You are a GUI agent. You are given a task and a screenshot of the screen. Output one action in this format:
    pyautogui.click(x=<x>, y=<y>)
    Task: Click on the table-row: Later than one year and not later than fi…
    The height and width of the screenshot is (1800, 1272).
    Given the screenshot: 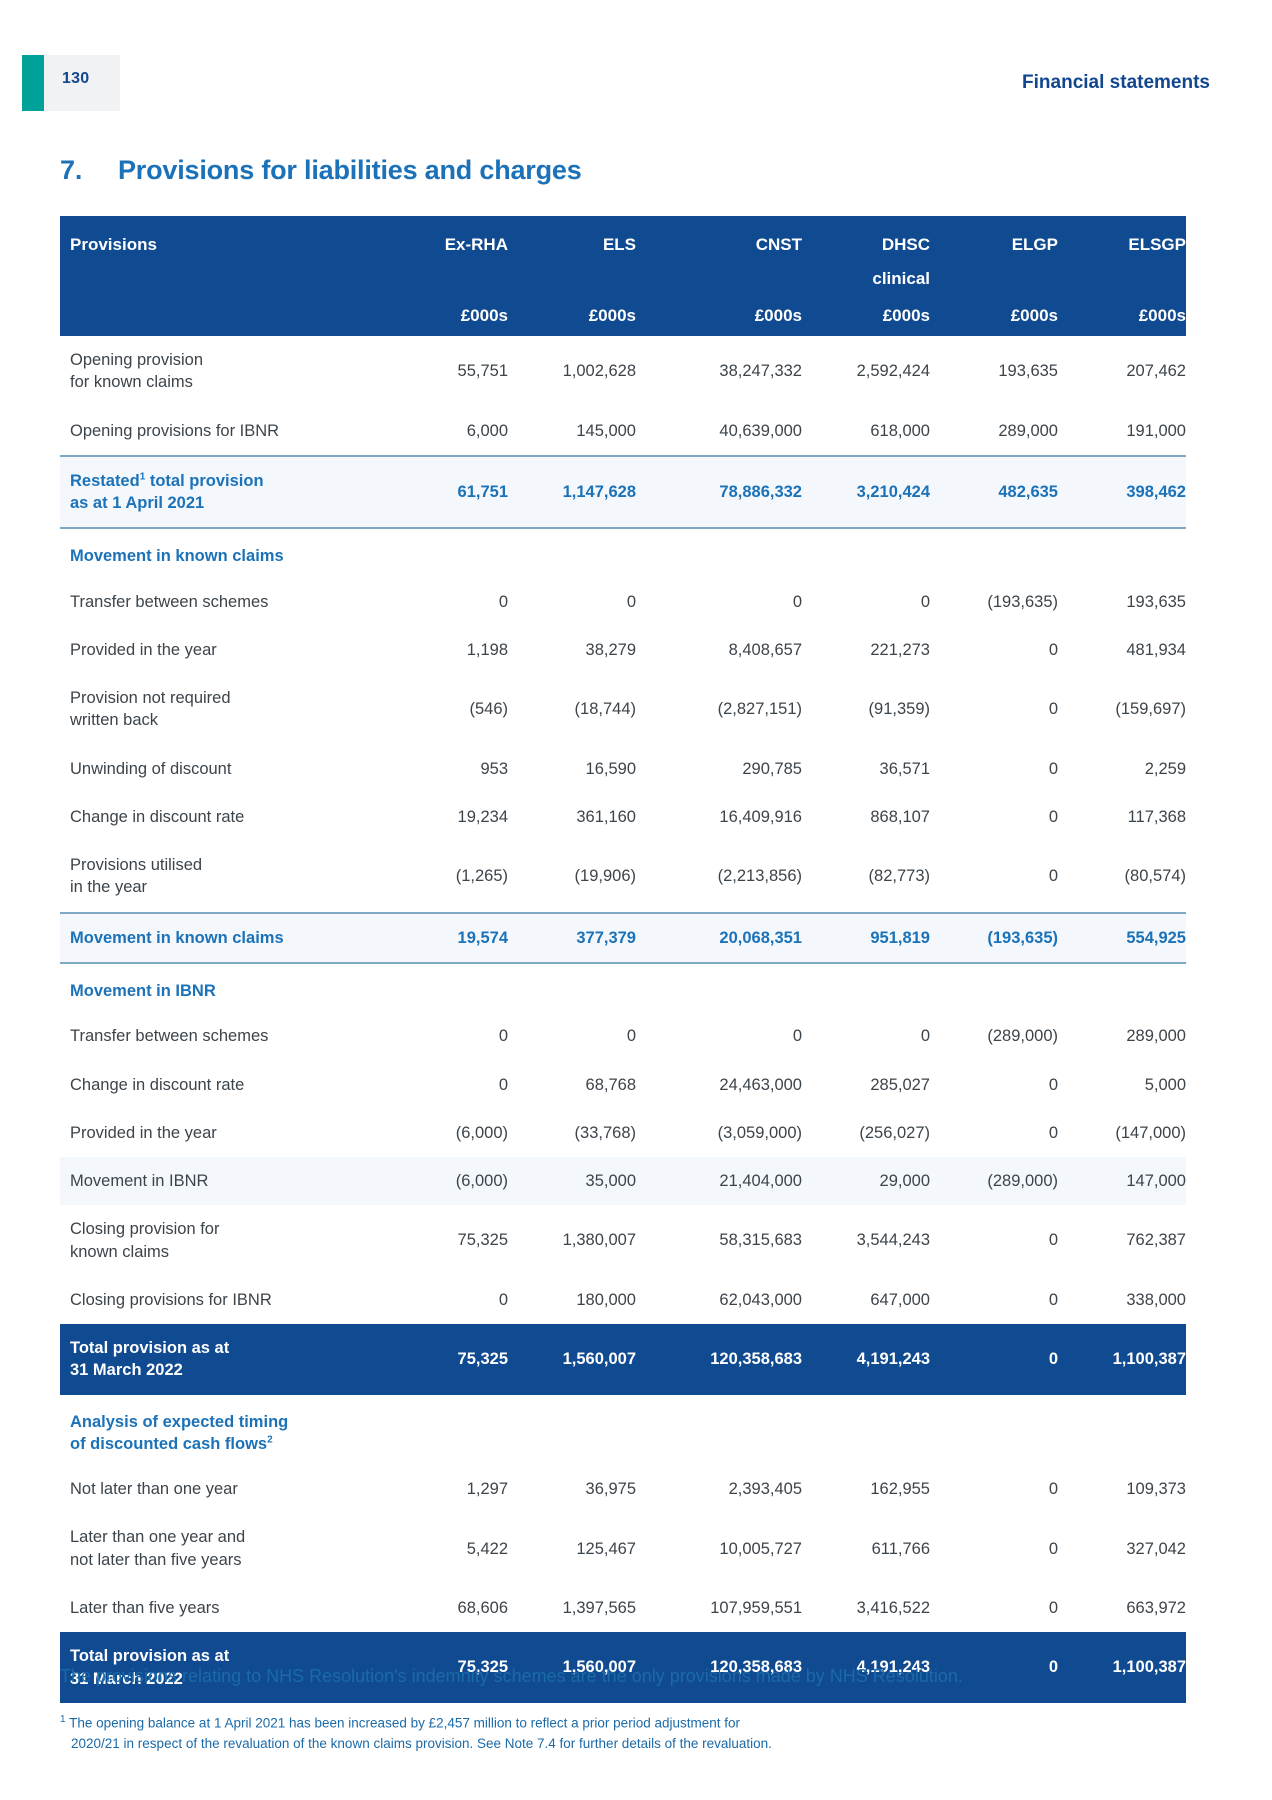 What is the action you would take?
    pyautogui.click(x=623, y=1548)
    